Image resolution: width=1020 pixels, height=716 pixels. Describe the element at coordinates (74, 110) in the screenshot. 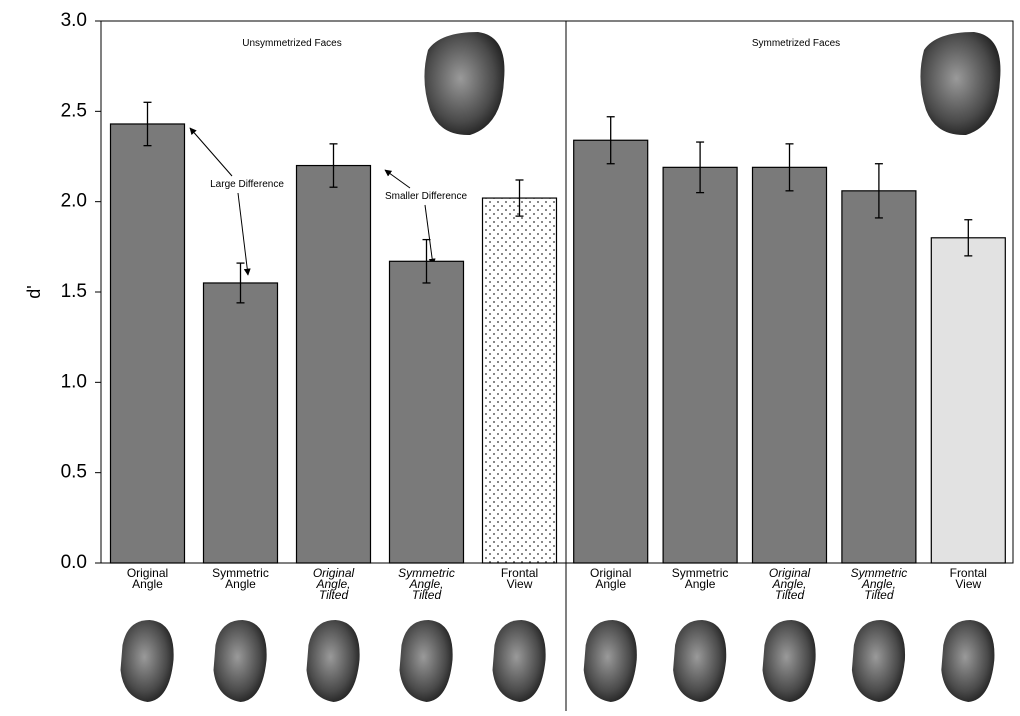

I see `y-tick-label: 2.5` at that location.